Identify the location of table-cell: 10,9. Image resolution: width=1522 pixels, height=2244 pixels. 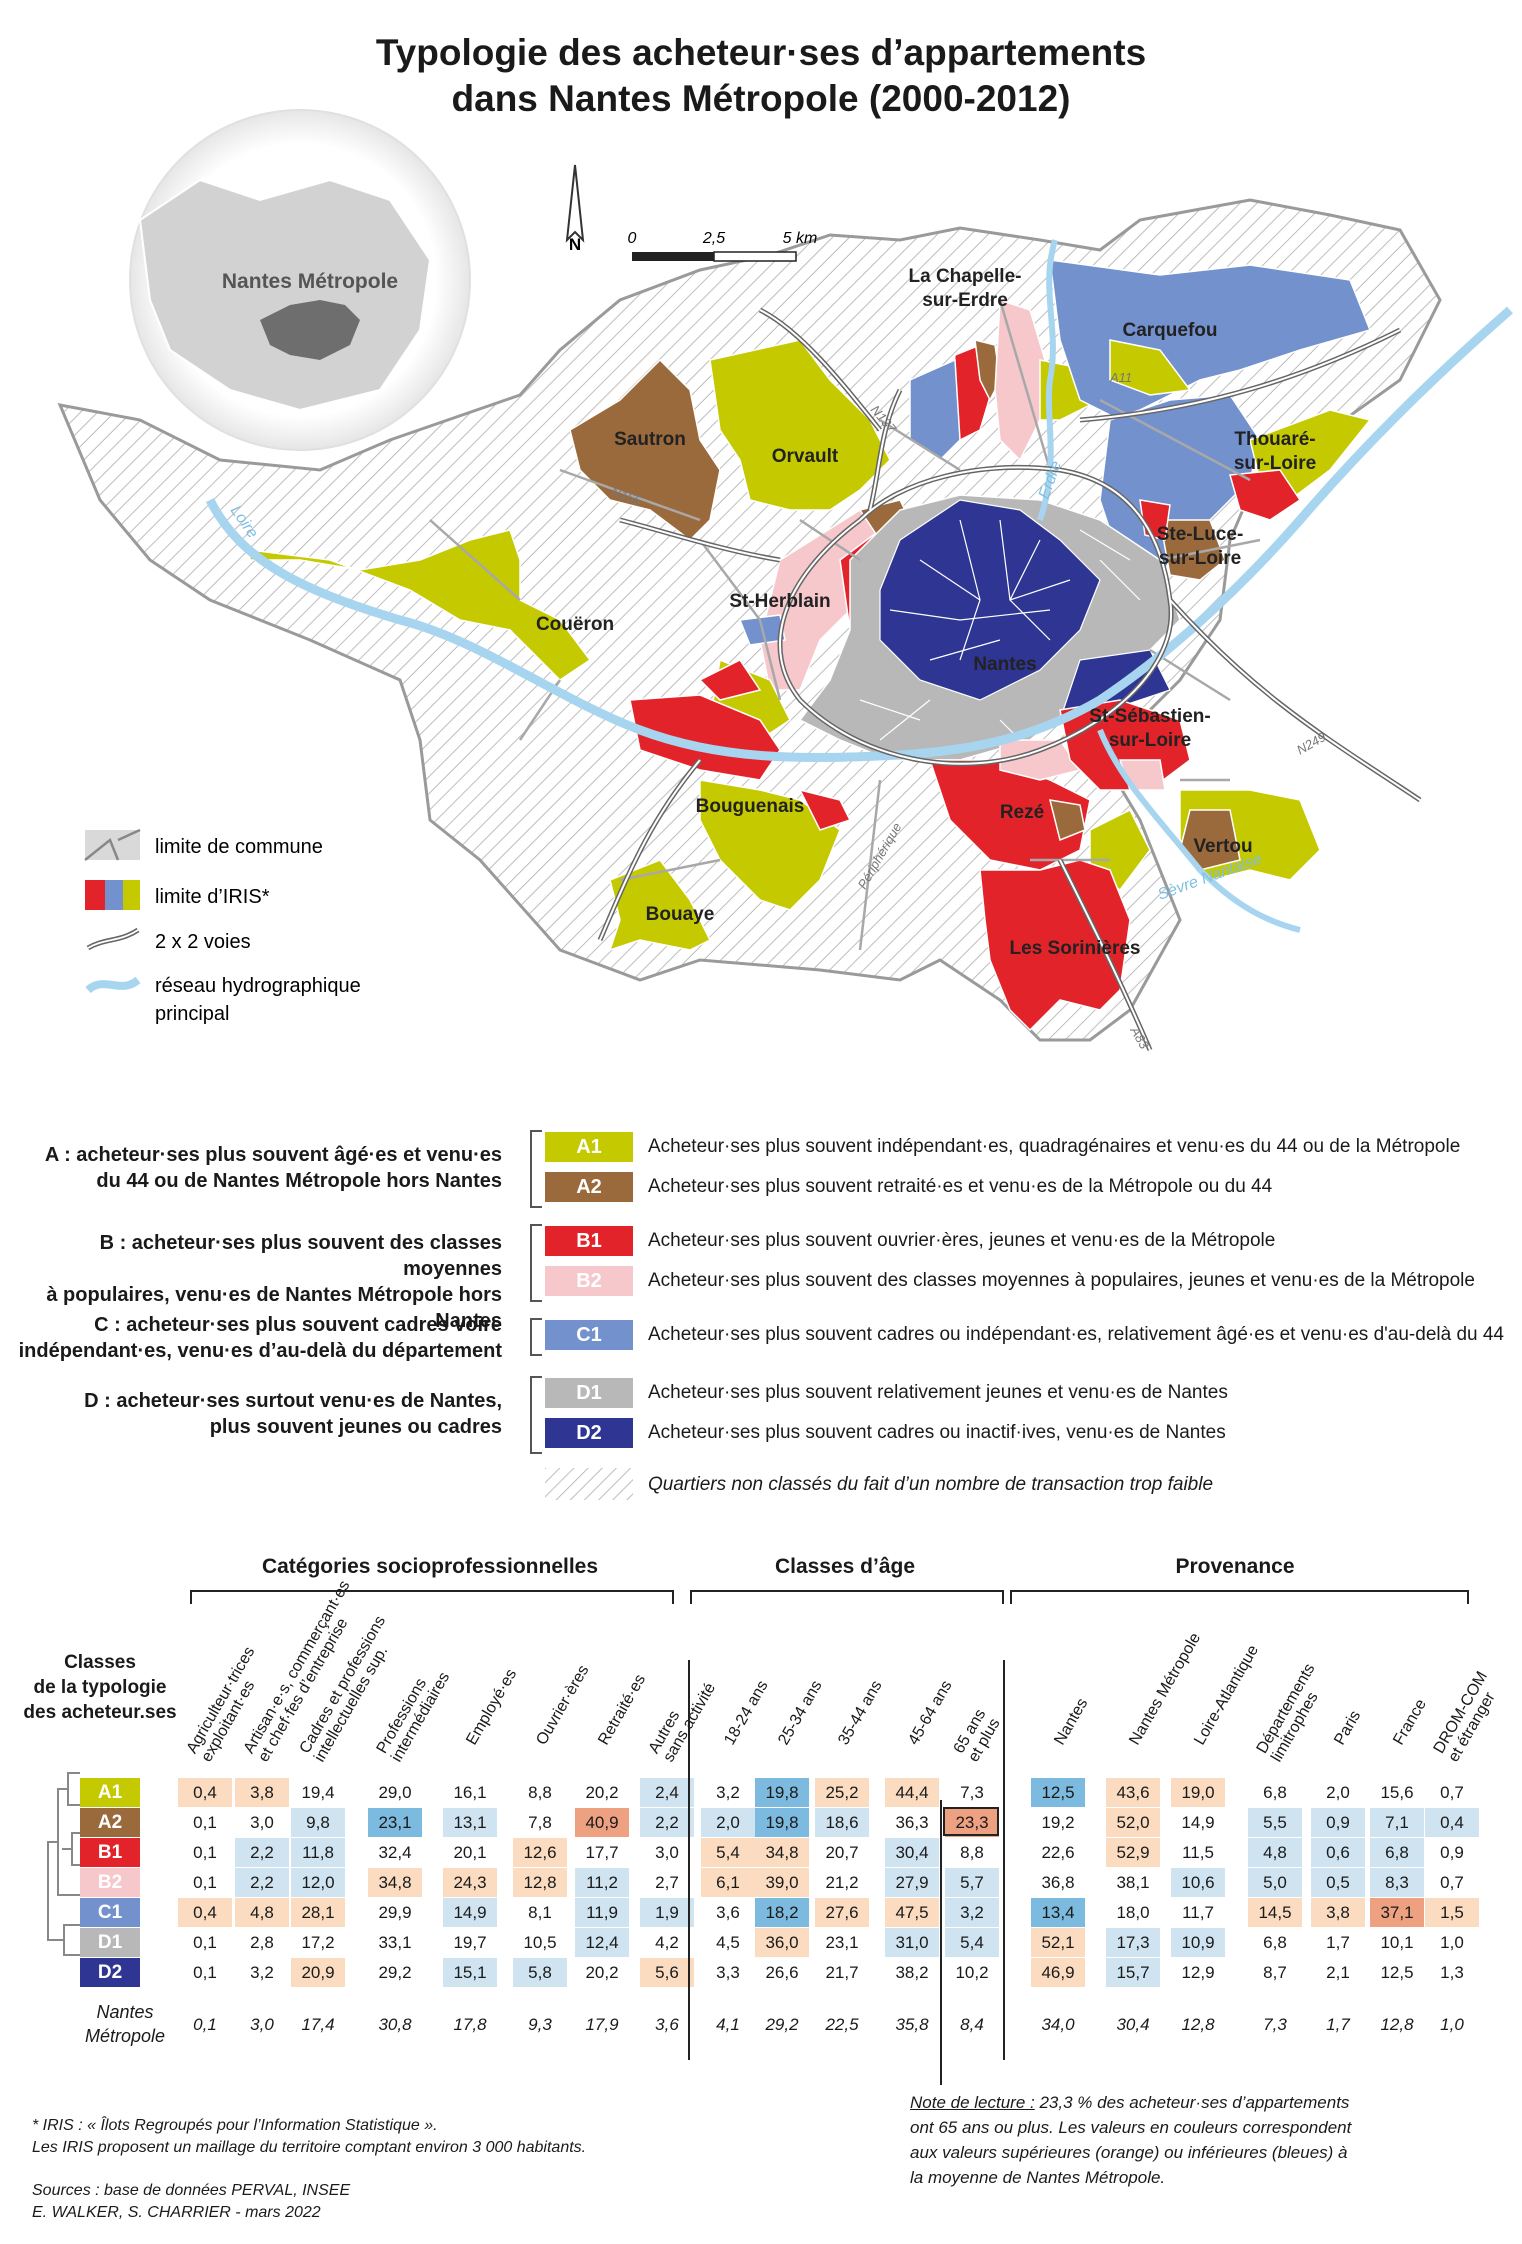
(1198, 1942).